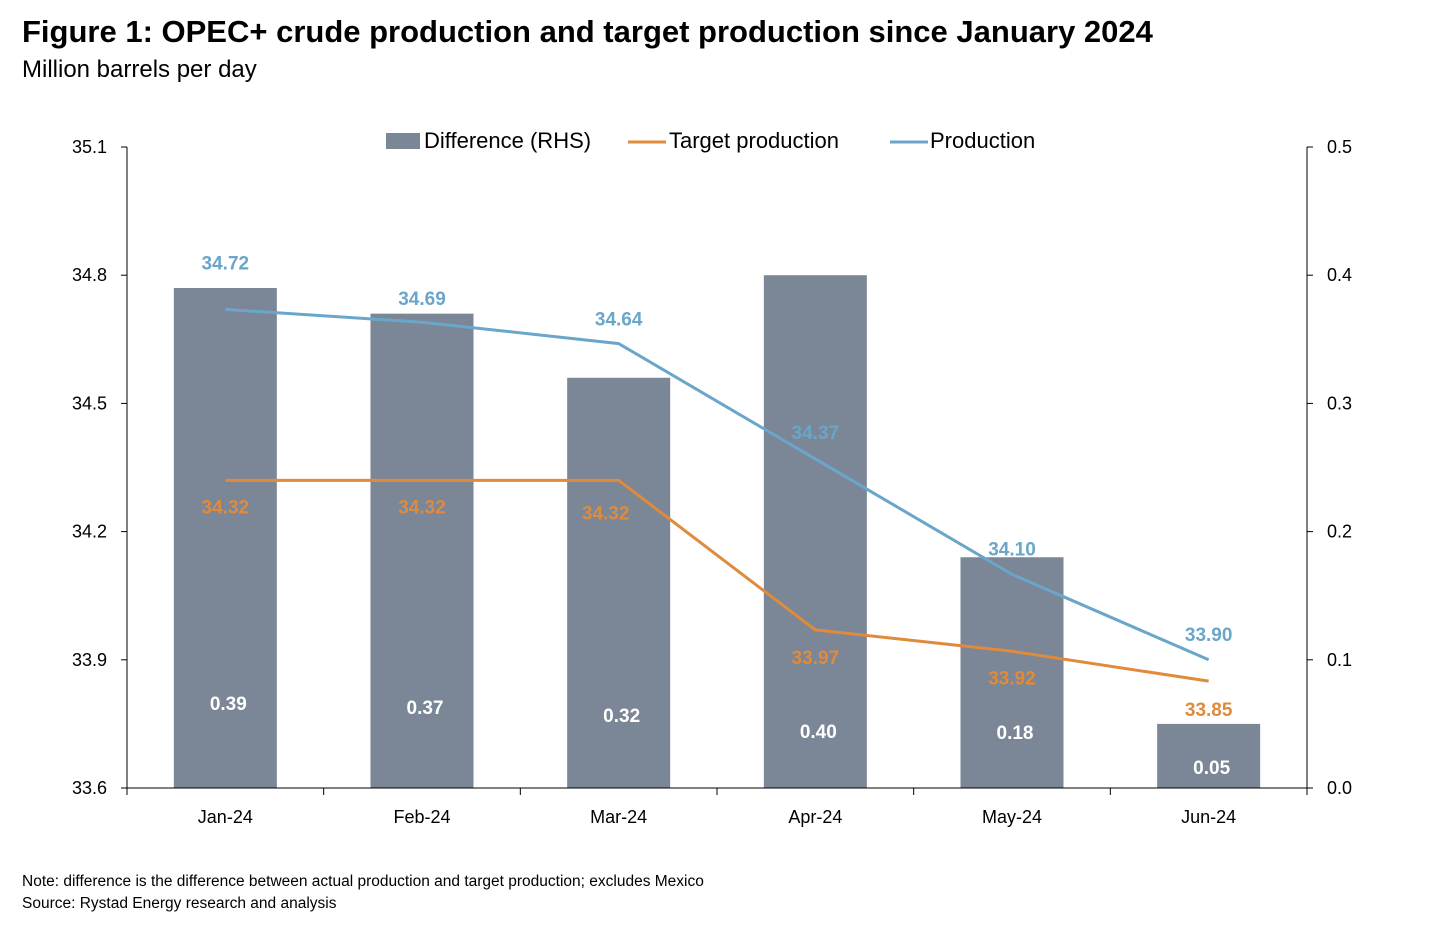  I want to click on left-tick-label: 34.8, so click(89, 275).